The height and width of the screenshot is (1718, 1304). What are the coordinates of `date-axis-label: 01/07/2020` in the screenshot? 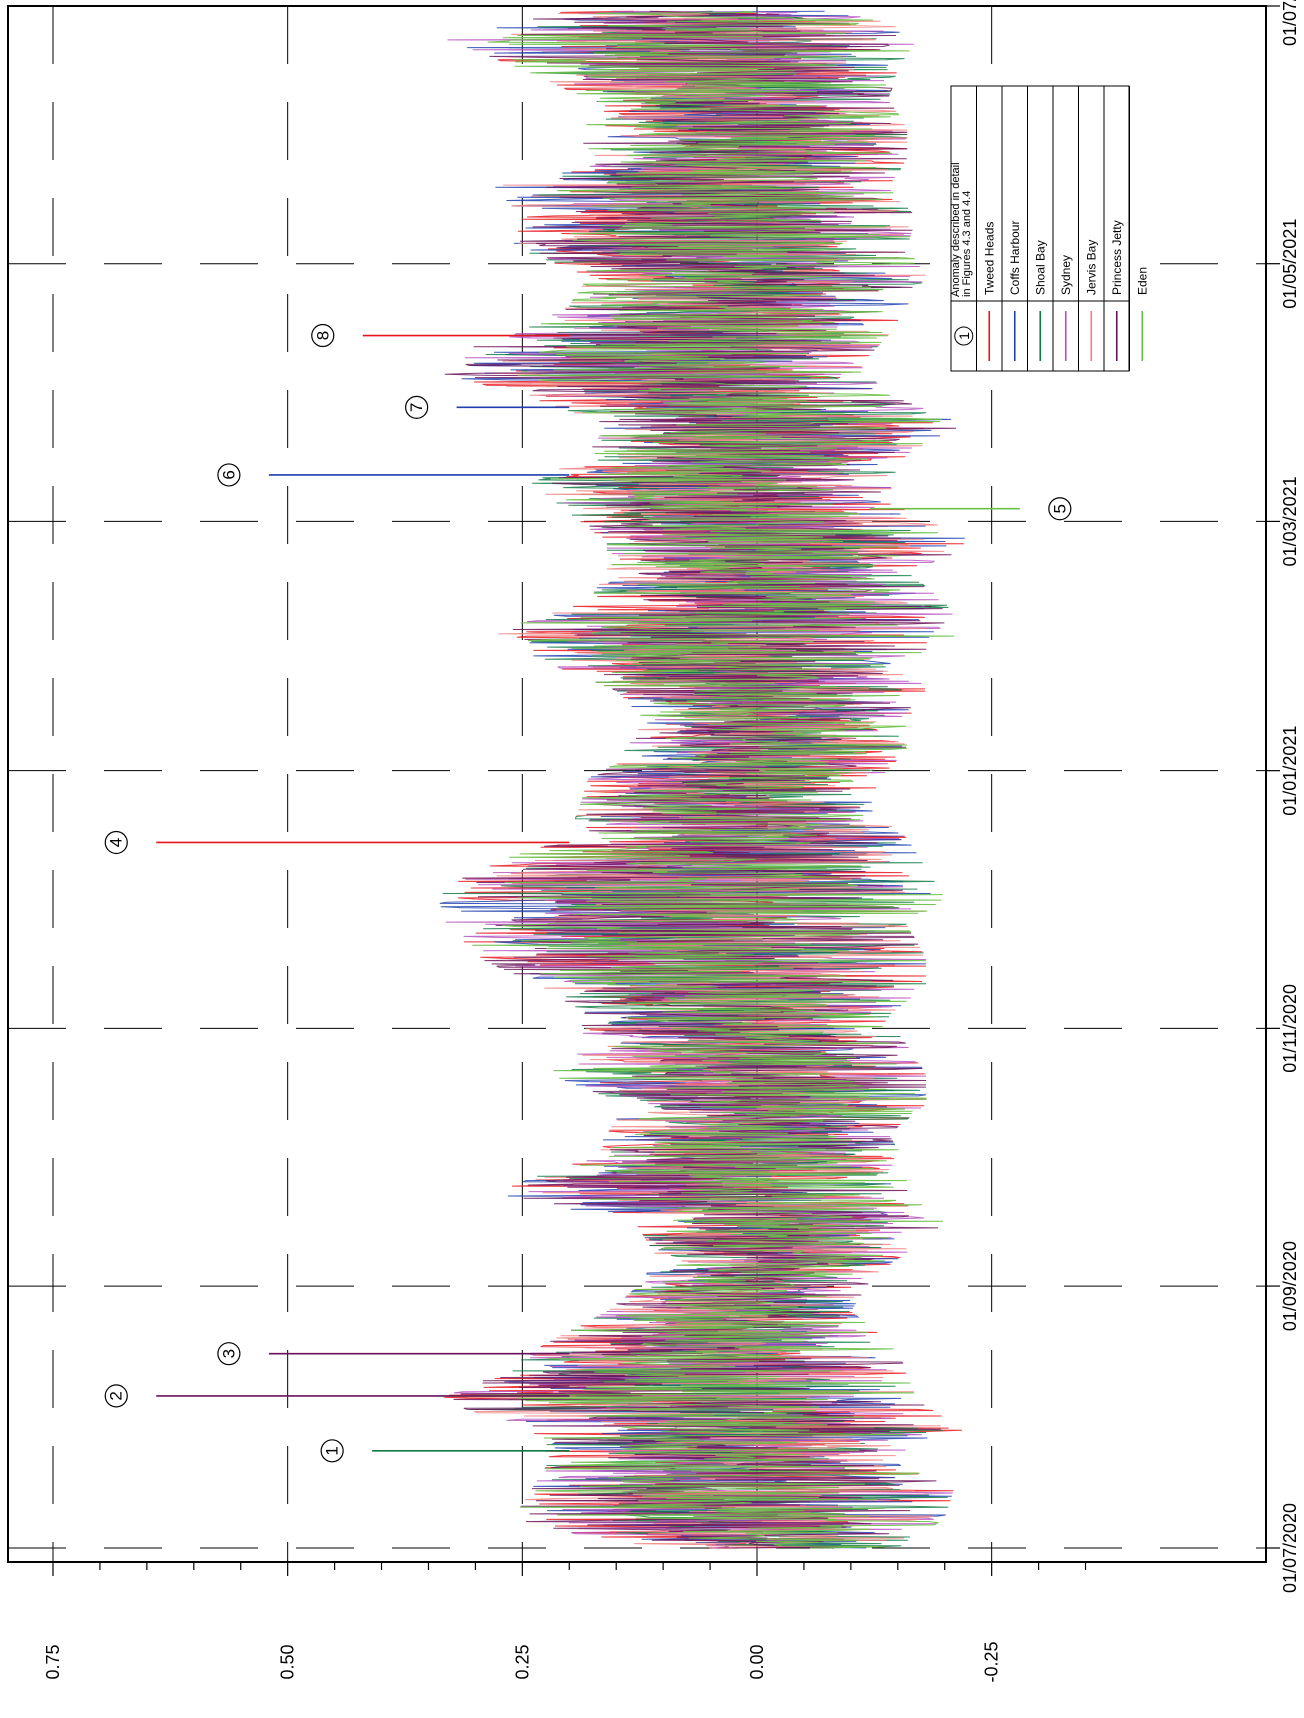 It's located at (1290, 1548).